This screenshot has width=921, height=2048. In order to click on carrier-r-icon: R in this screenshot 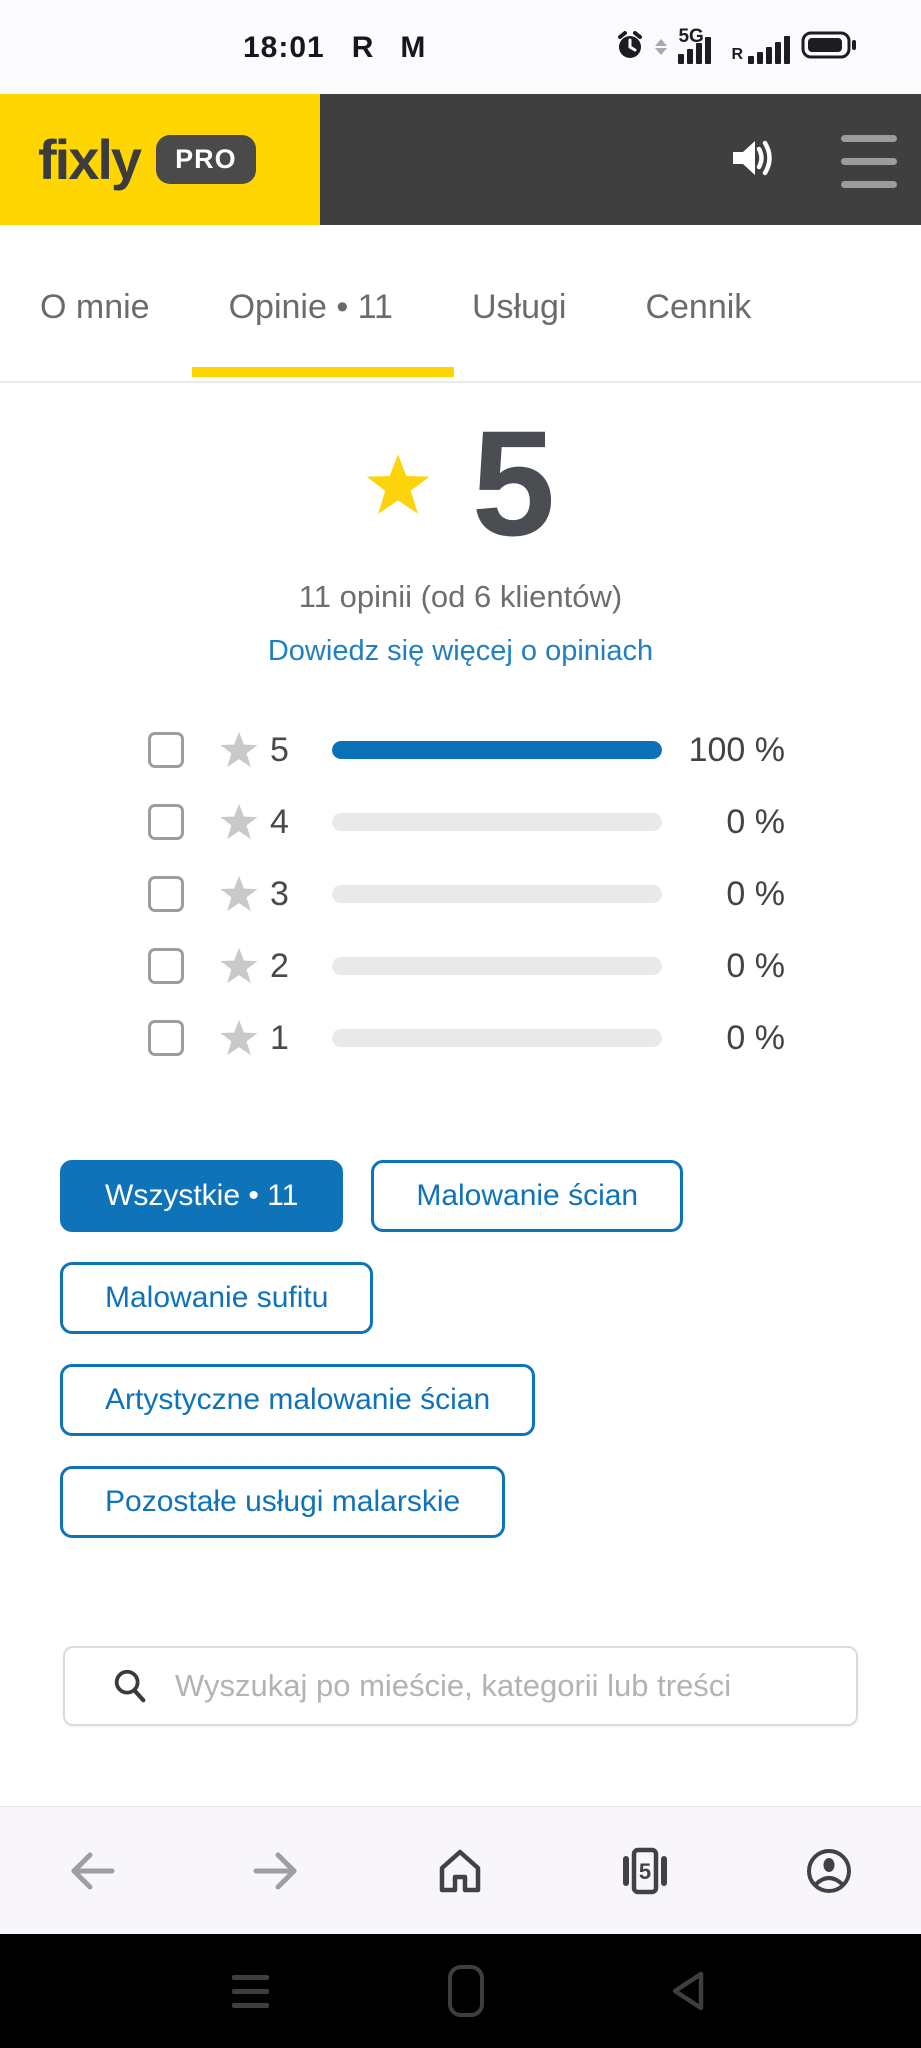, I will do `click(362, 47)`.